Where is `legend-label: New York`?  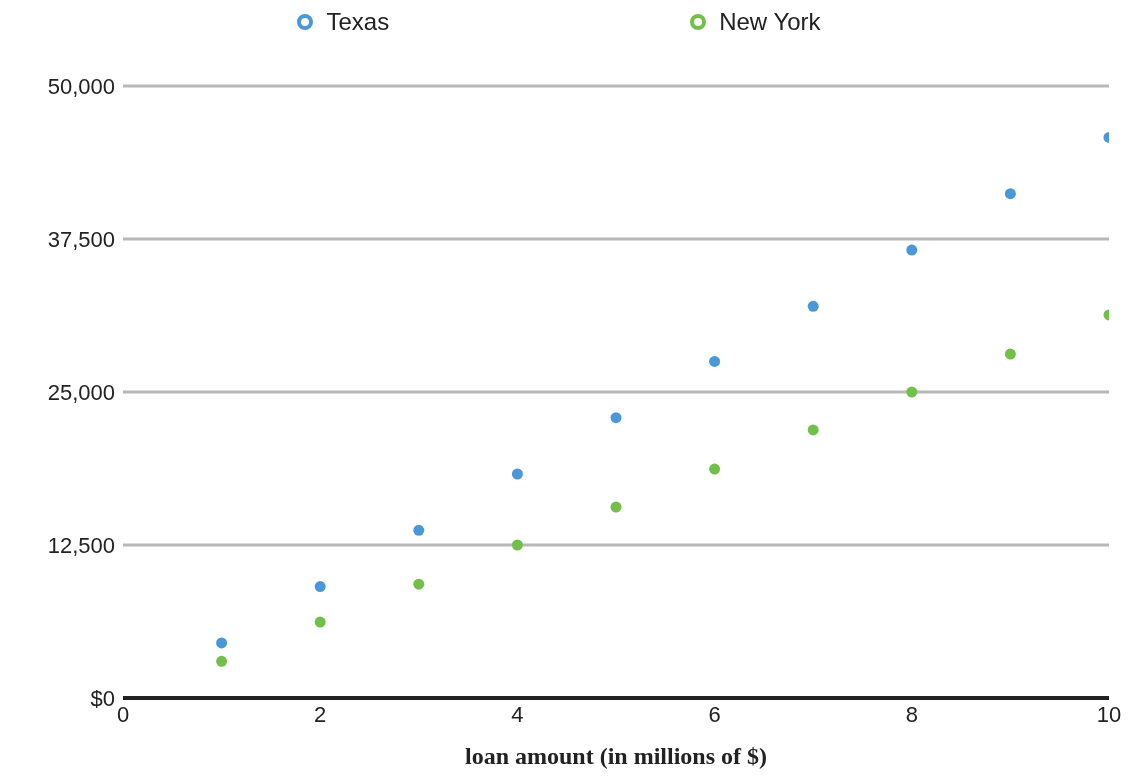 legend-label: New York is located at coordinates (770, 22).